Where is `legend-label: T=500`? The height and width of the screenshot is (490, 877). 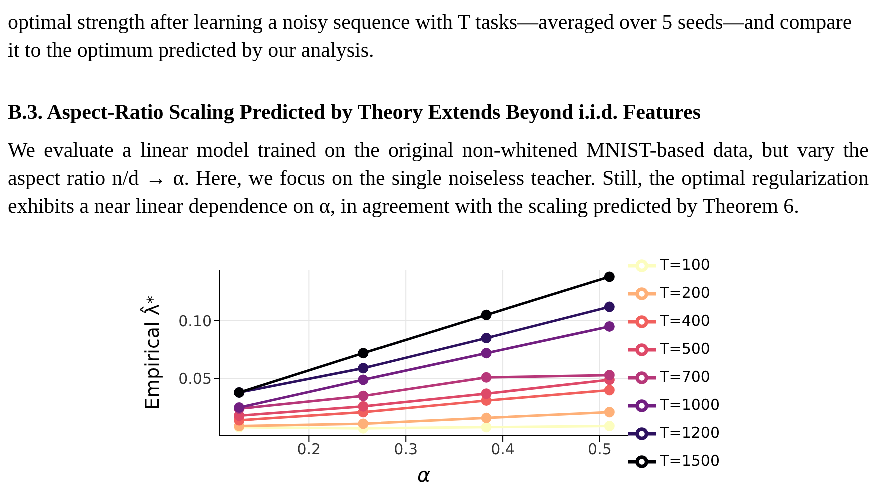
legend-label: T=500 is located at coordinates (685, 349).